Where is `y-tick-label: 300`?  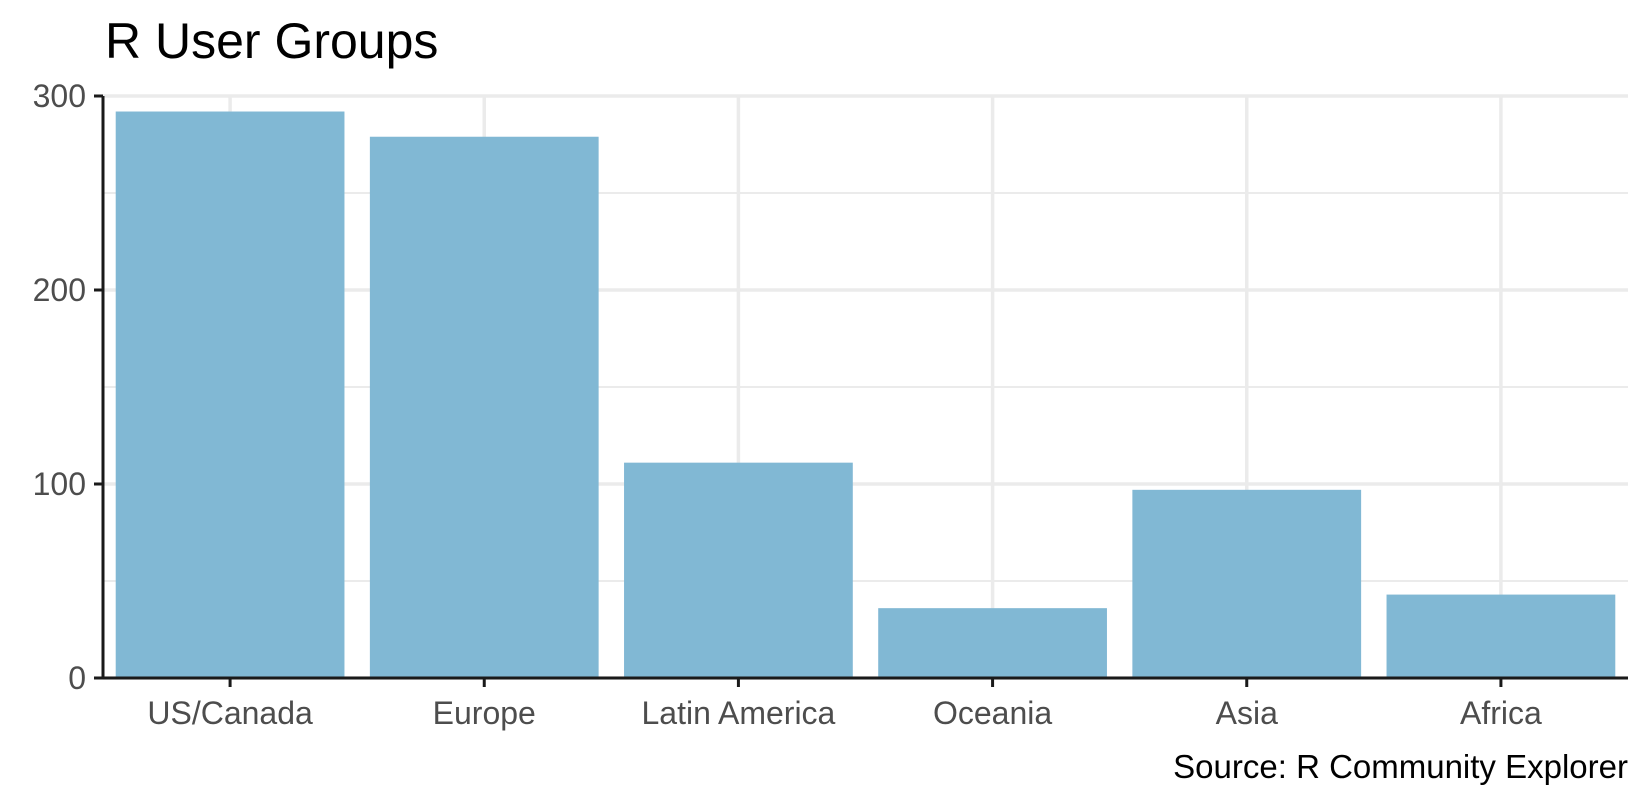 y-tick-label: 300 is located at coordinates (59, 96).